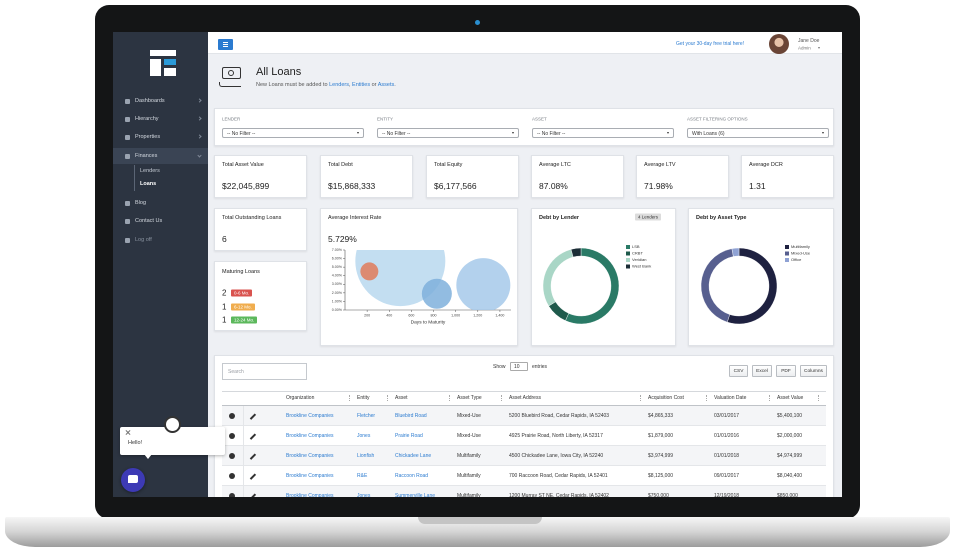 The image size is (960, 555). What do you see at coordinates (146, 156) in the screenshot?
I see `menu-item: Finances` at bounding box center [146, 156].